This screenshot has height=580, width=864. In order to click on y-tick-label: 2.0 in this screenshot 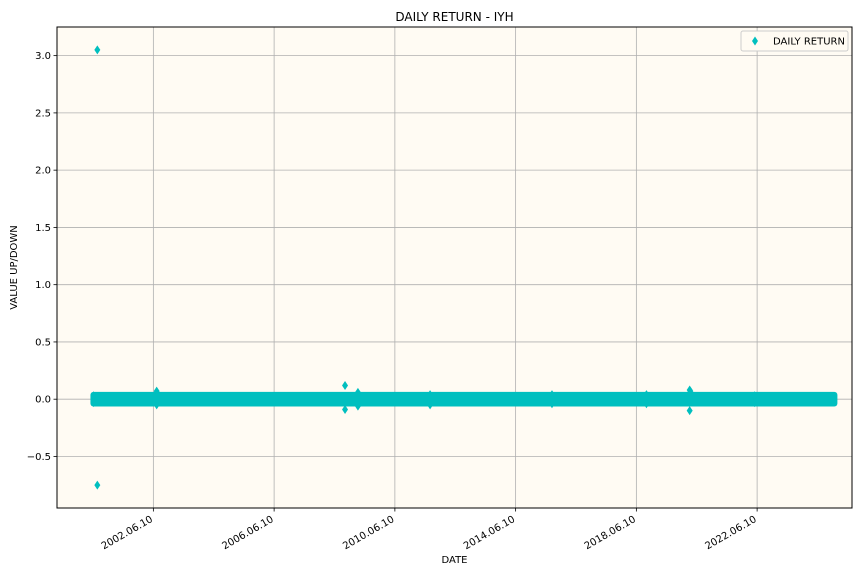, I will do `click(43, 171)`.